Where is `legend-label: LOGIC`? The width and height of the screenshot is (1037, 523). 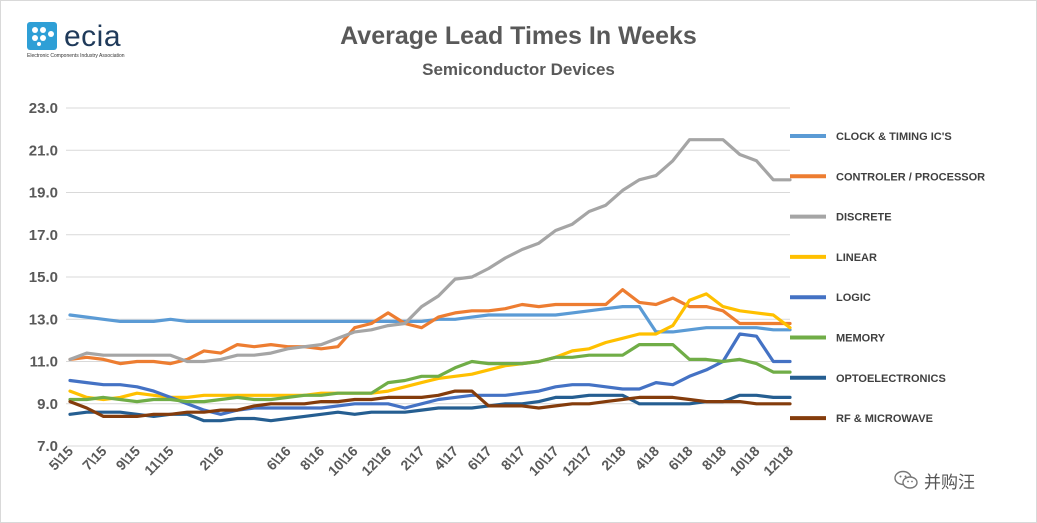
legend-label: LOGIC is located at coordinates (853, 298).